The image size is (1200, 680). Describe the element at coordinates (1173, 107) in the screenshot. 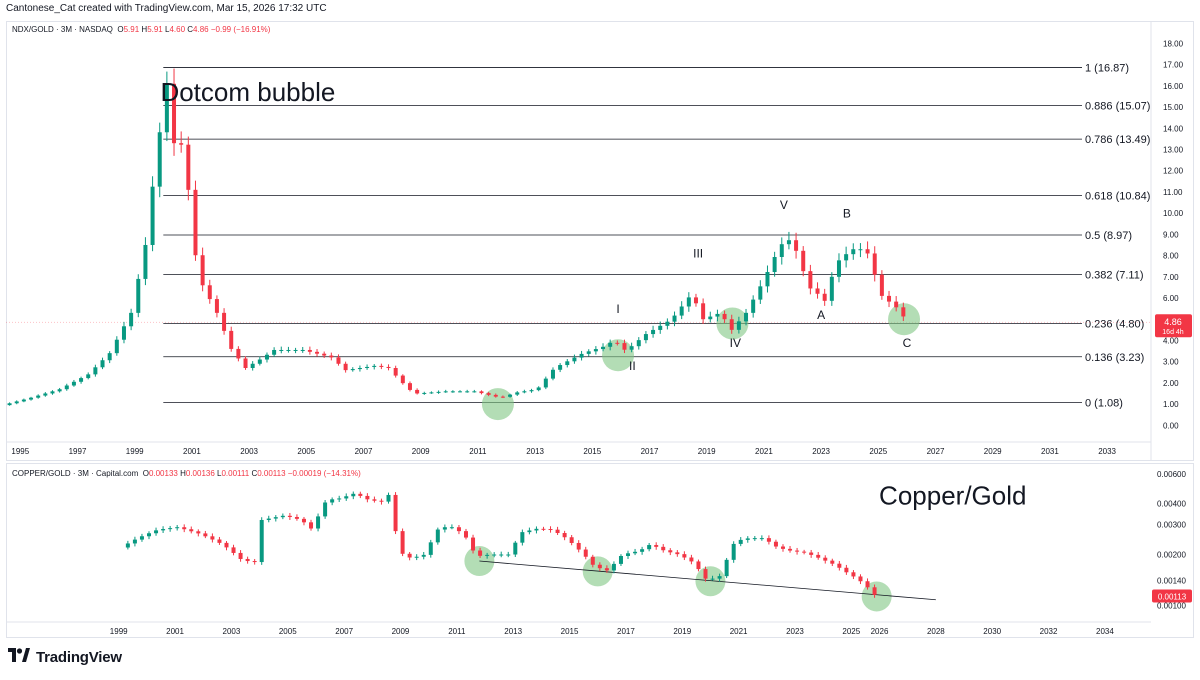

I see `price-axis-tick: 15.00` at that location.